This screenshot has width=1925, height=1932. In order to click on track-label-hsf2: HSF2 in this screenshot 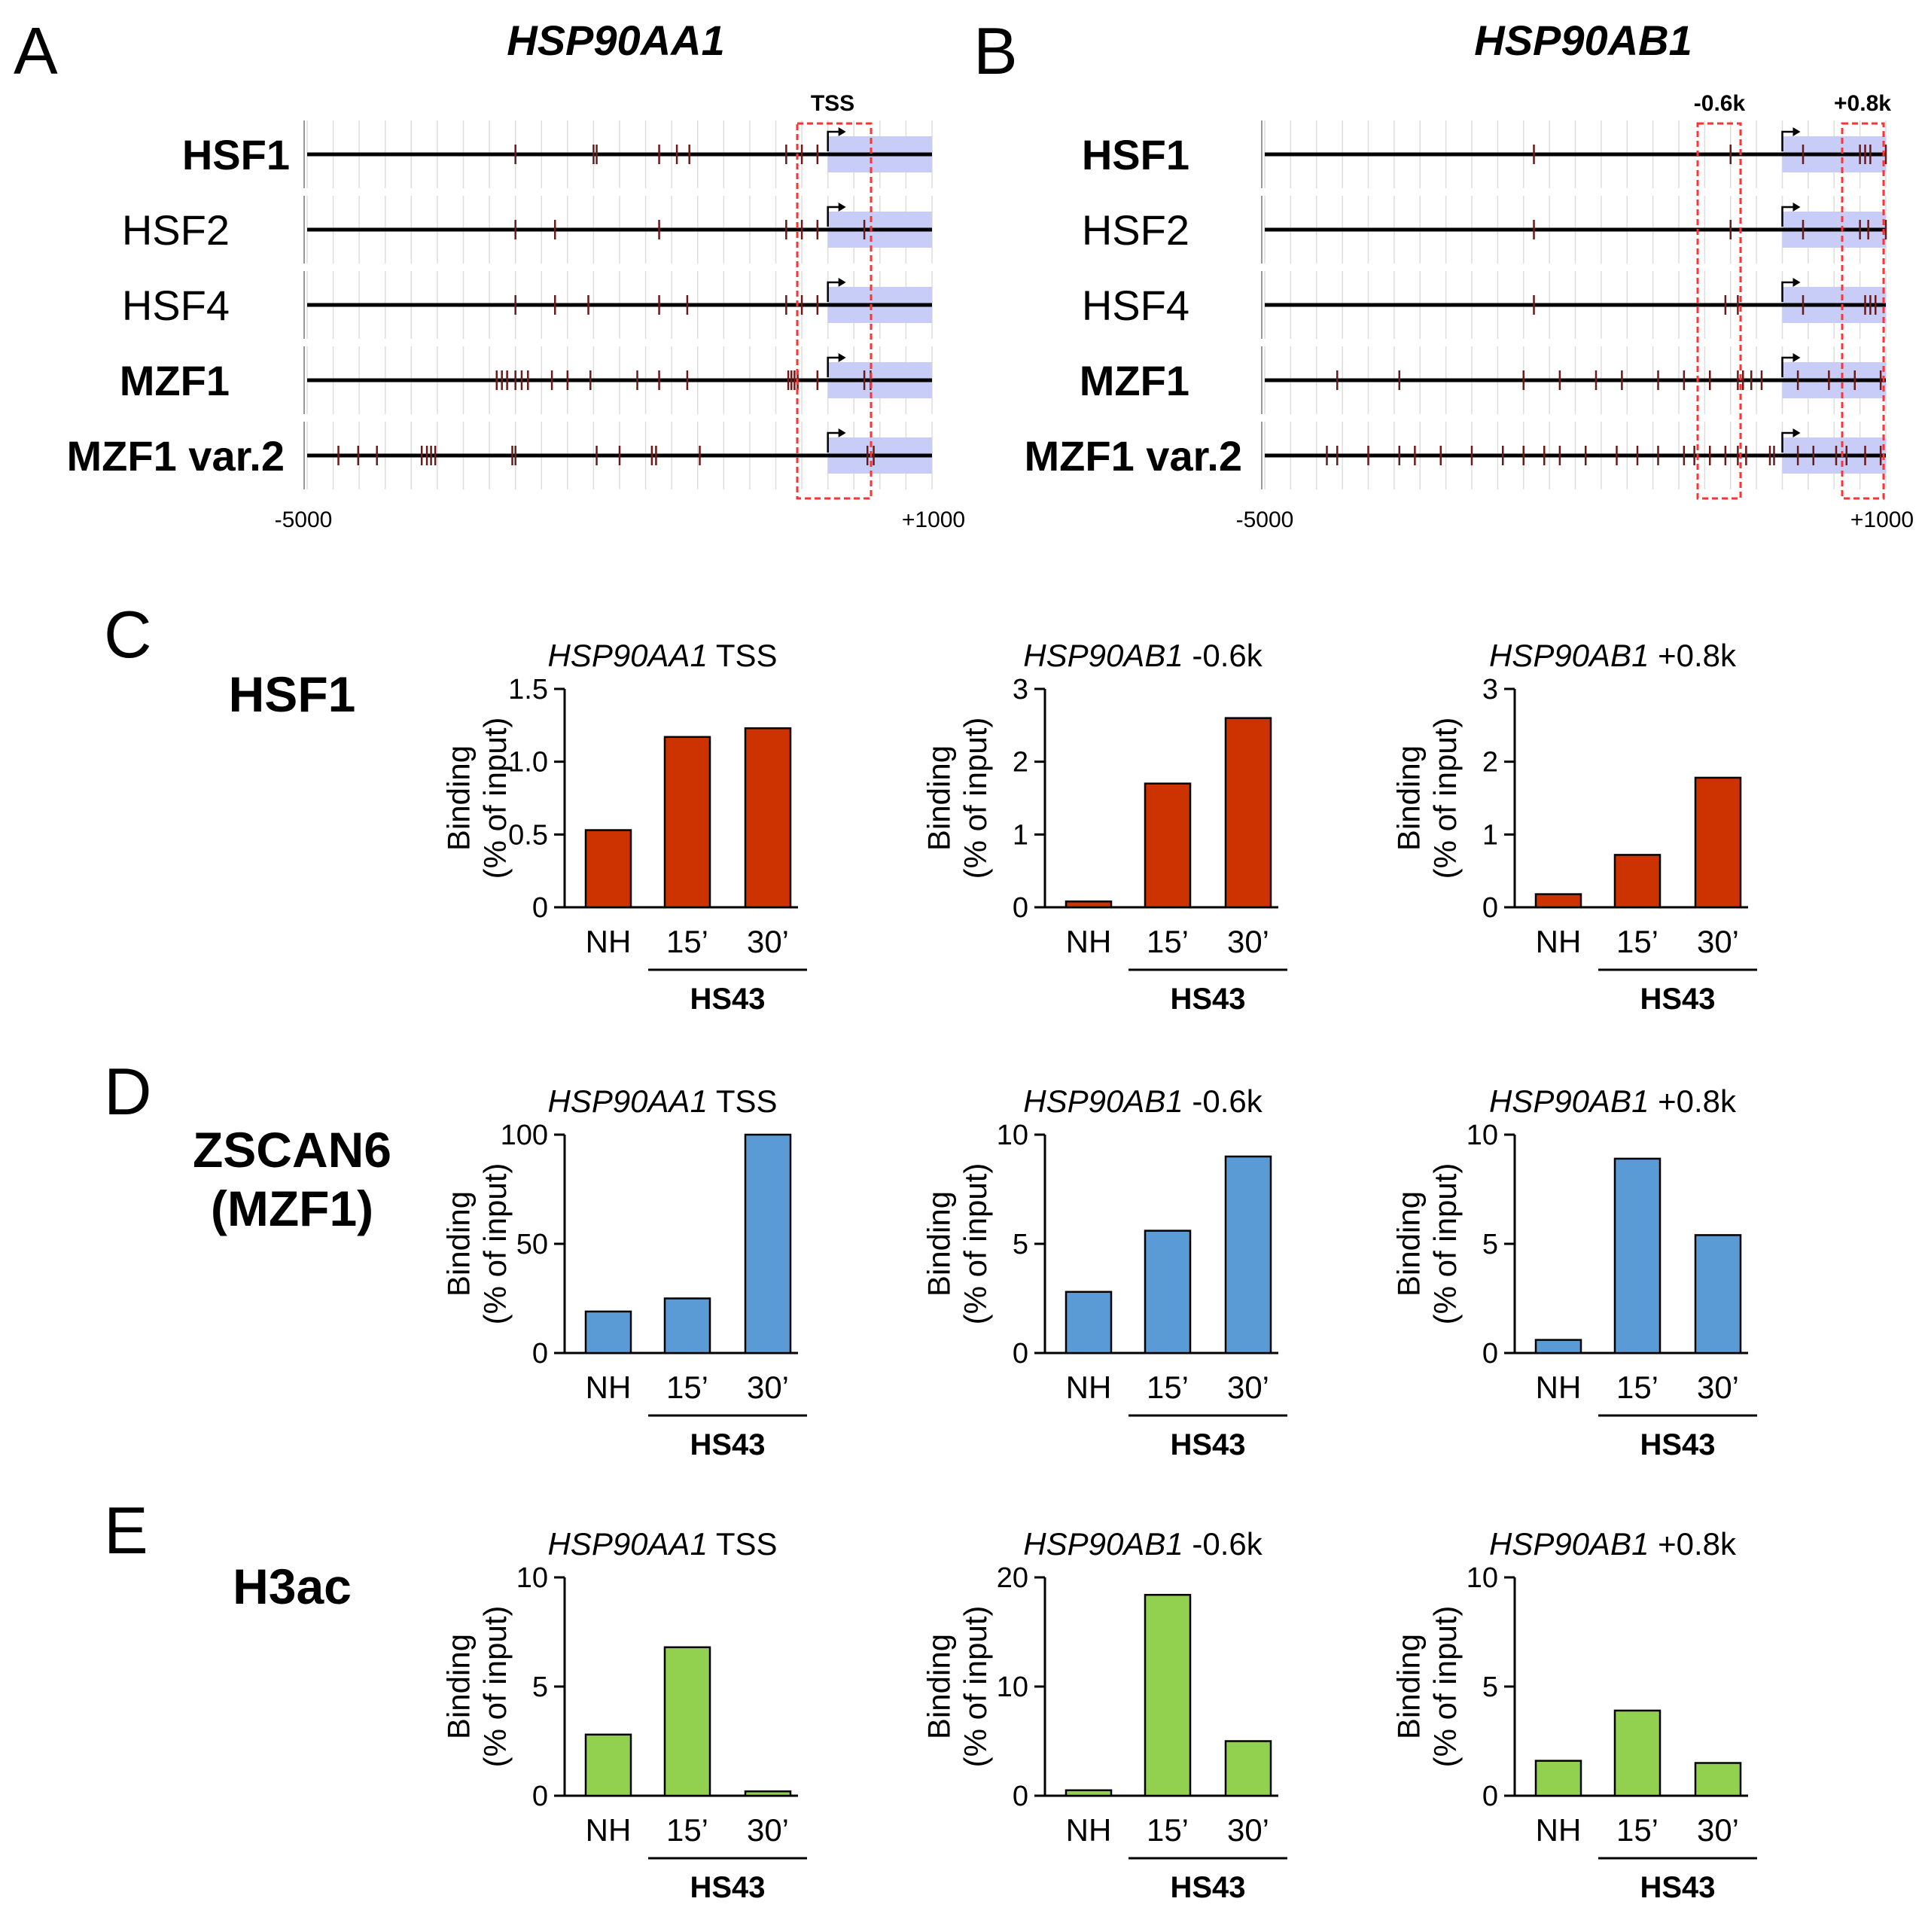, I will do `click(176, 230)`.